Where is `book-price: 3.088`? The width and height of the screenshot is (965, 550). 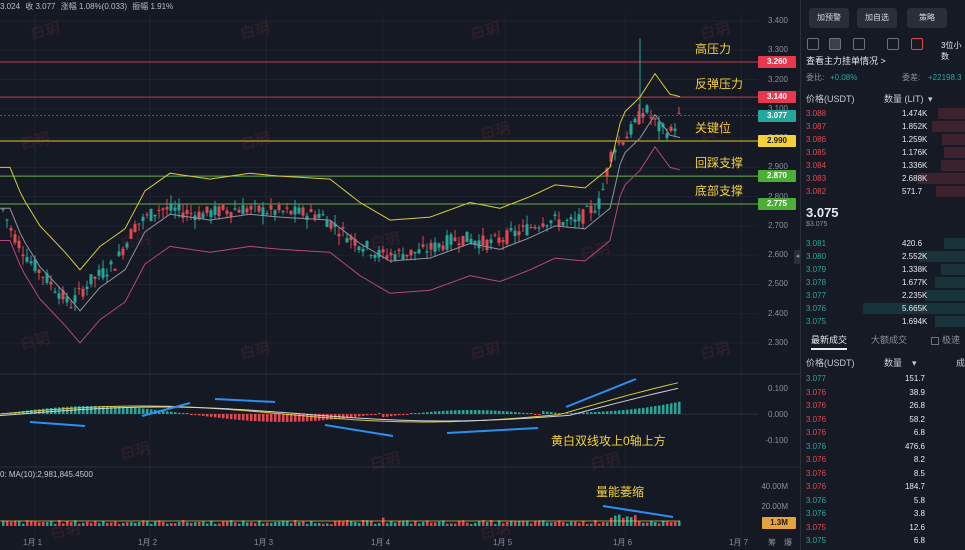 book-price: 3.088 is located at coordinates (816, 113).